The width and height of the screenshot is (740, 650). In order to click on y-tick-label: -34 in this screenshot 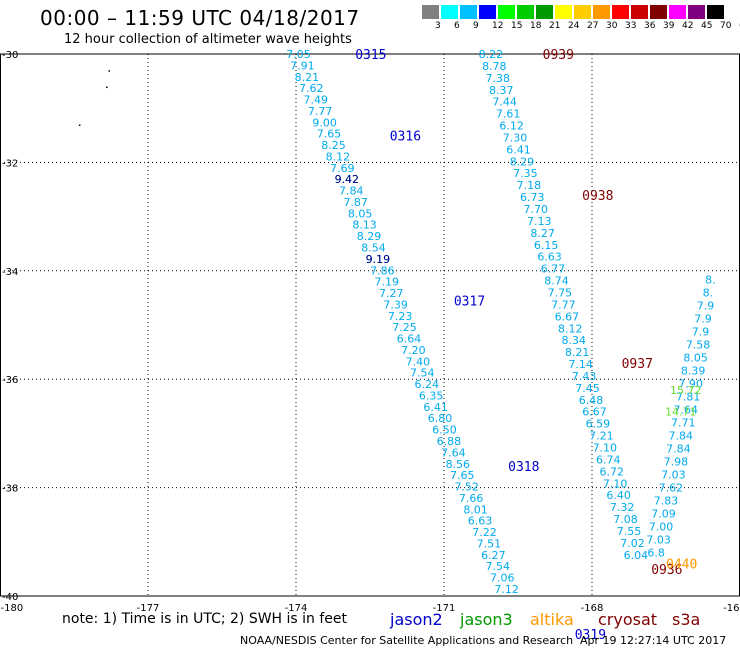, I will do `click(10, 272)`.